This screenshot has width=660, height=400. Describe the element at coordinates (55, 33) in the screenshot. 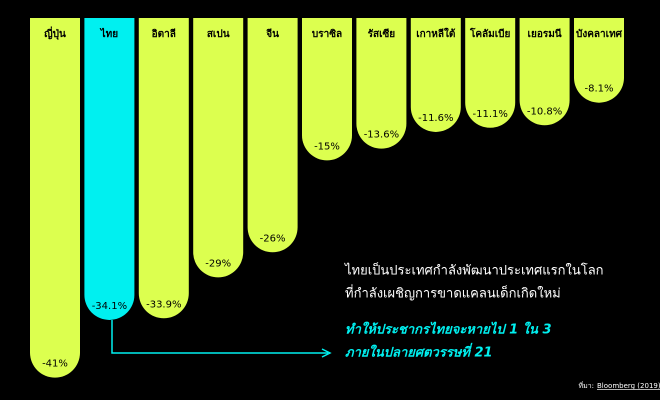

I see `x-tick-label: ญี่ปุ่น` at that location.